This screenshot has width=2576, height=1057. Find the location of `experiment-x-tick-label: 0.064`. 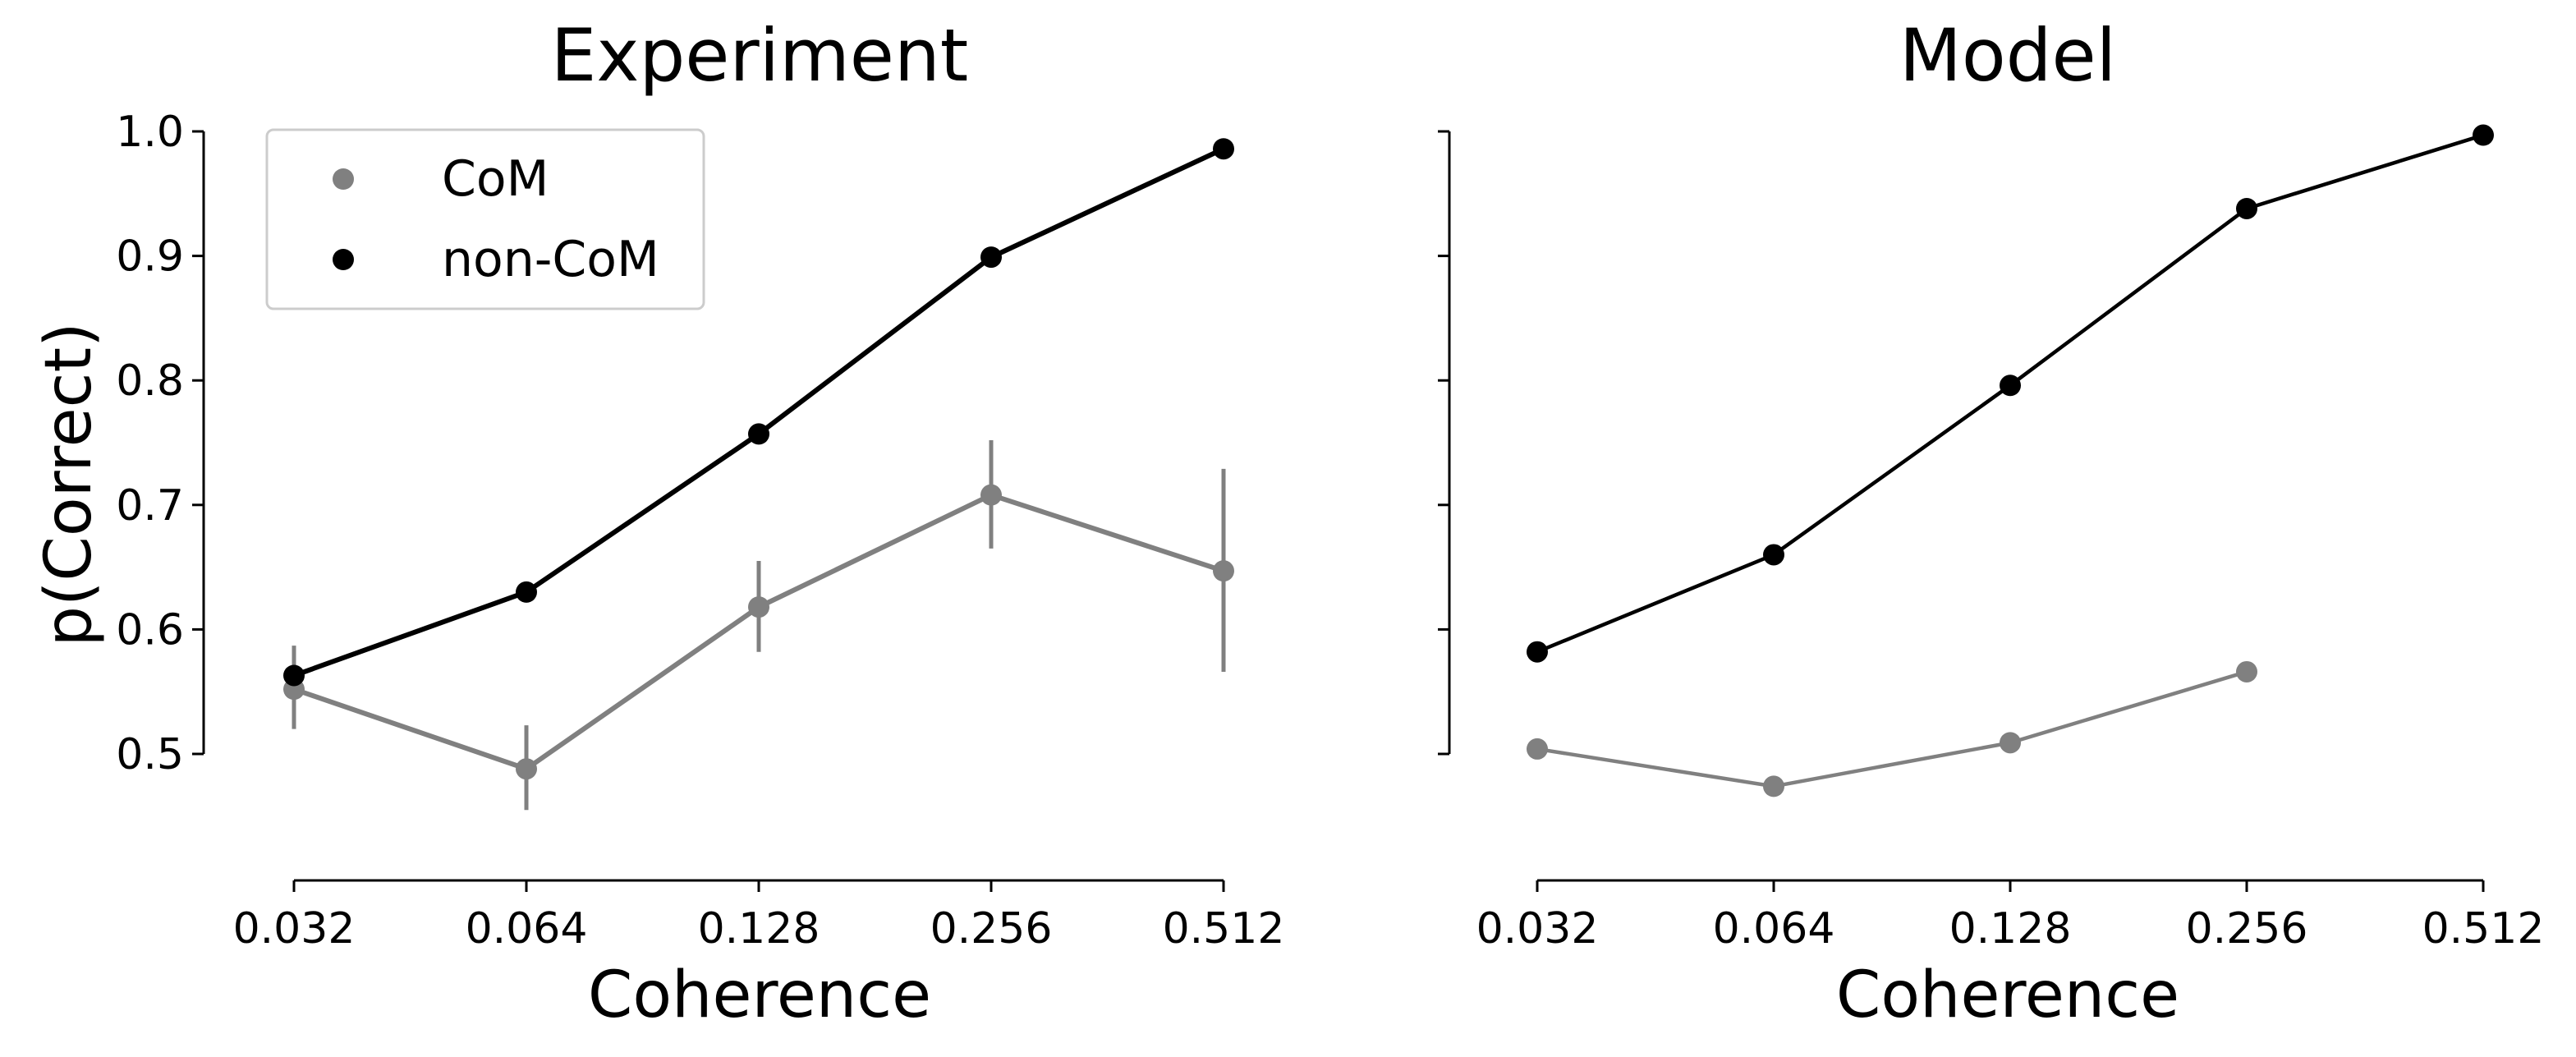

experiment-x-tick-label: 0.064 is located at coordinates (527, 929).